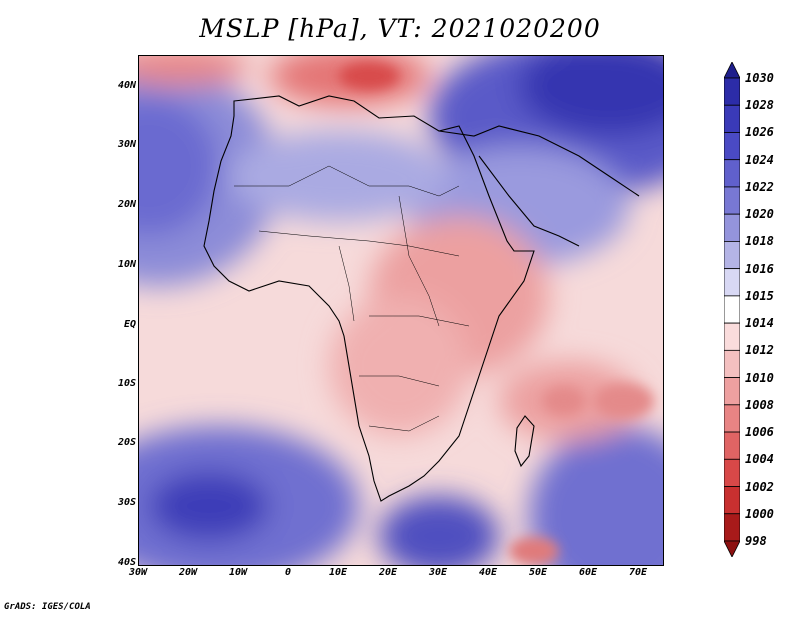 This screenshot has width=800, height=618. Describe the element at coordinates (338, 572) in the screenshot. I see `lon-tick-label: 10E` at that location.